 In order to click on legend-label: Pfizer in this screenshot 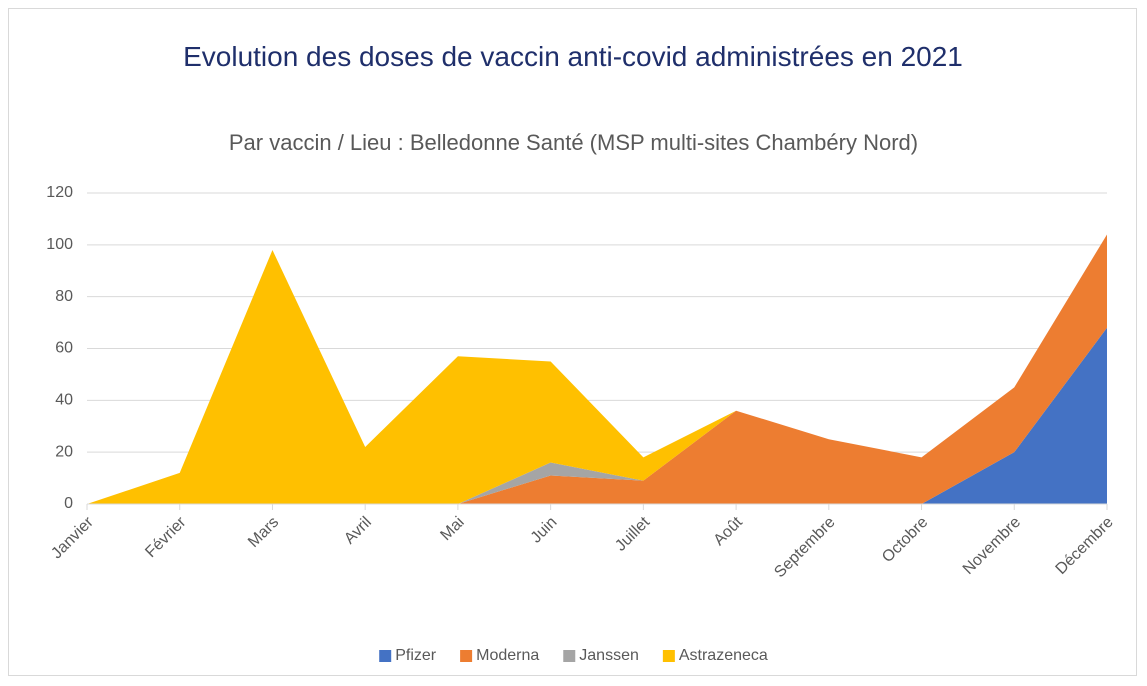, I will do `click(416, 655)`.